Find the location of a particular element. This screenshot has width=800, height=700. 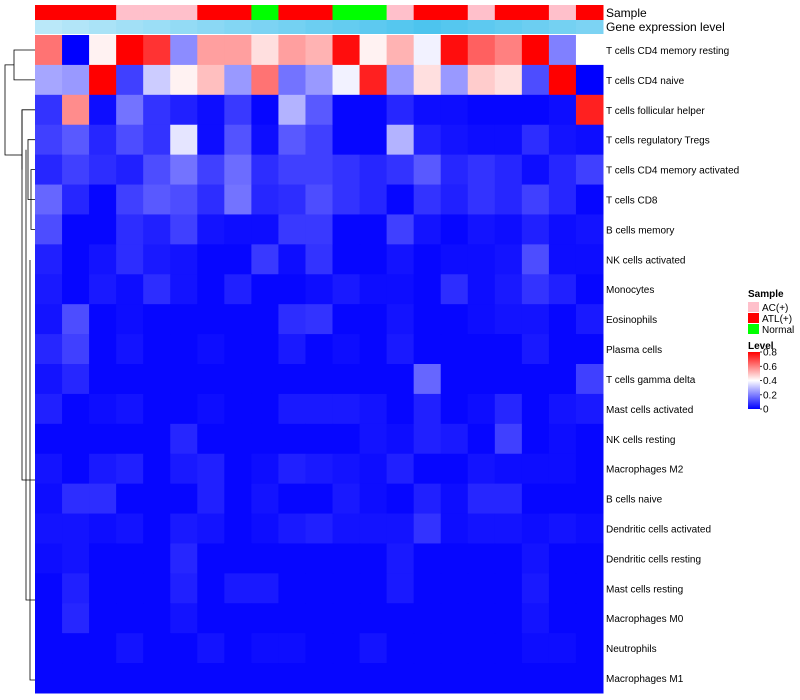

row-label: Plasma cells is located at coordinates (634, 350).